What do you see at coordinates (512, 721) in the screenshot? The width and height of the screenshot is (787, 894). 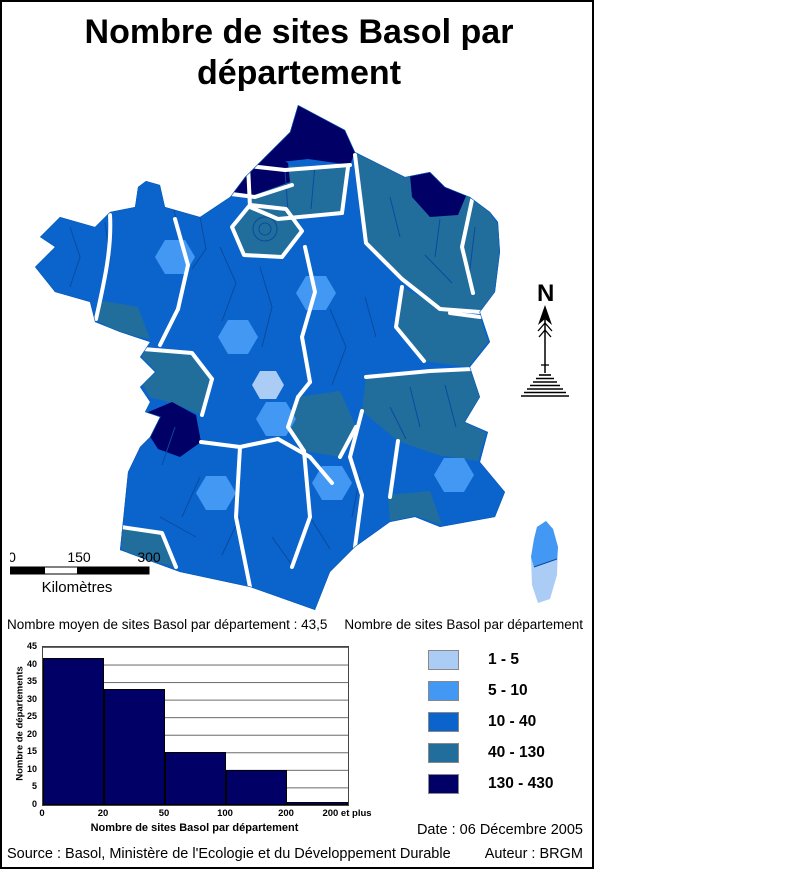 I see `legend-class-label: 10 - 40` at bounding box center [512, 721].